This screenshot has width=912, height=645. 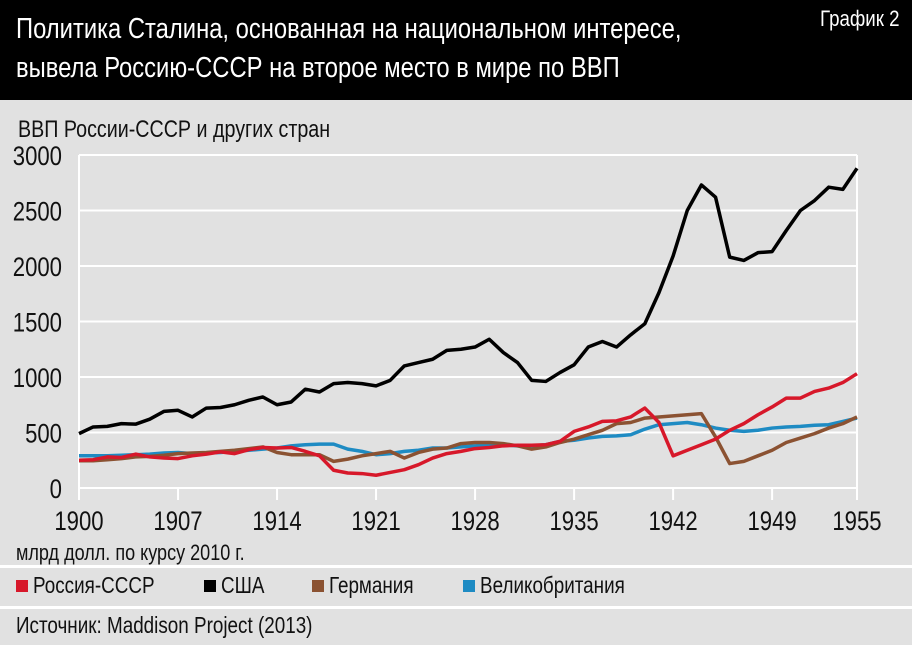 I want to click on legend-item-russia: Россия-СССР, so click(x=98, y=585).